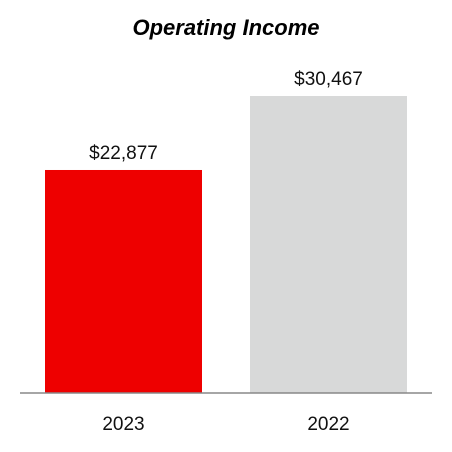  Describe the element at coordinates (123, 424) in the screenshot. I see `x-tick-label-2023: 2023` at that location.